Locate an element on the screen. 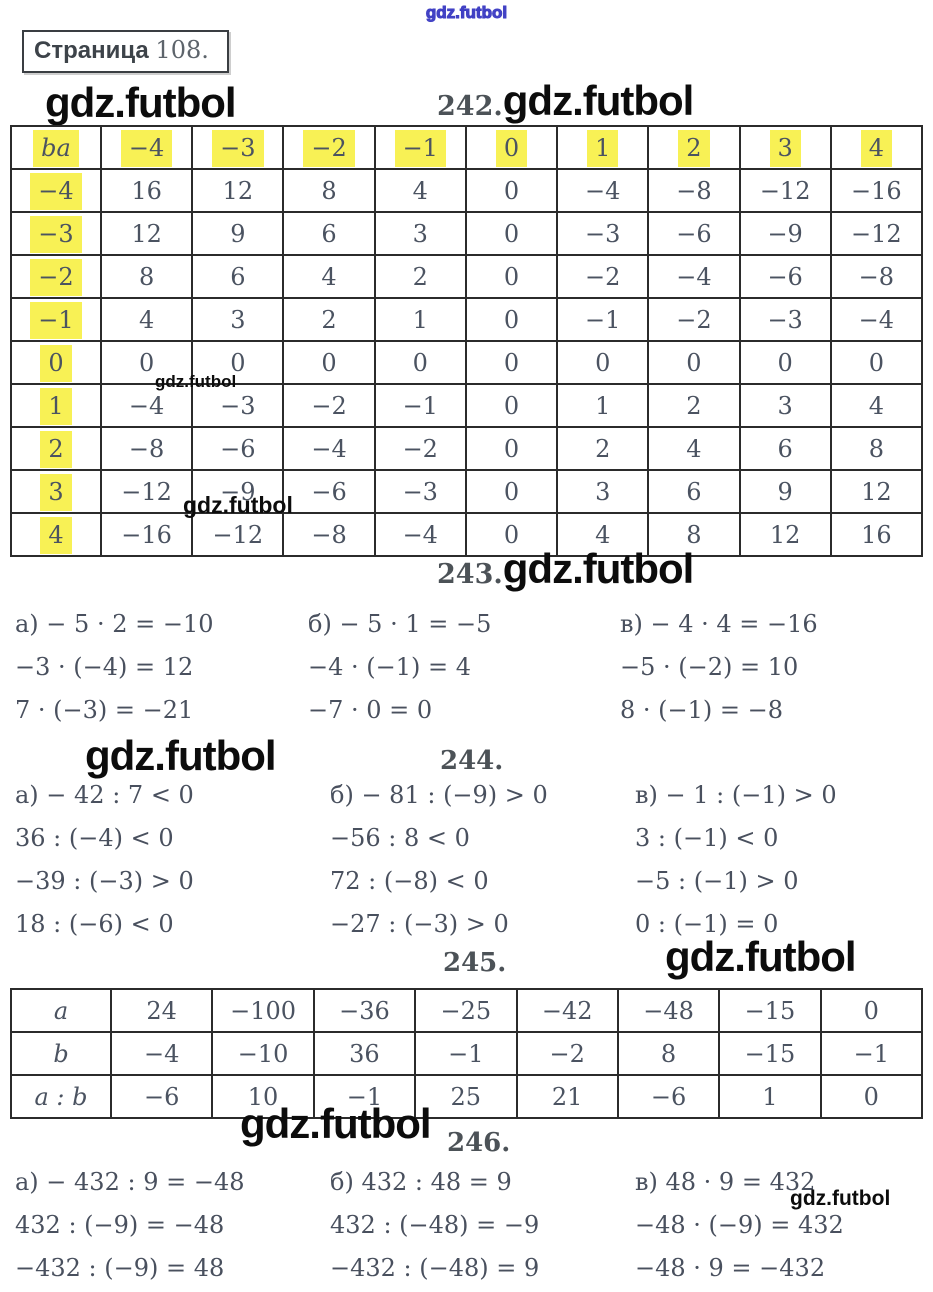 This screenshot has height=1292, width=933. col-header-cell: 3 is located at coordinates (785, 147).